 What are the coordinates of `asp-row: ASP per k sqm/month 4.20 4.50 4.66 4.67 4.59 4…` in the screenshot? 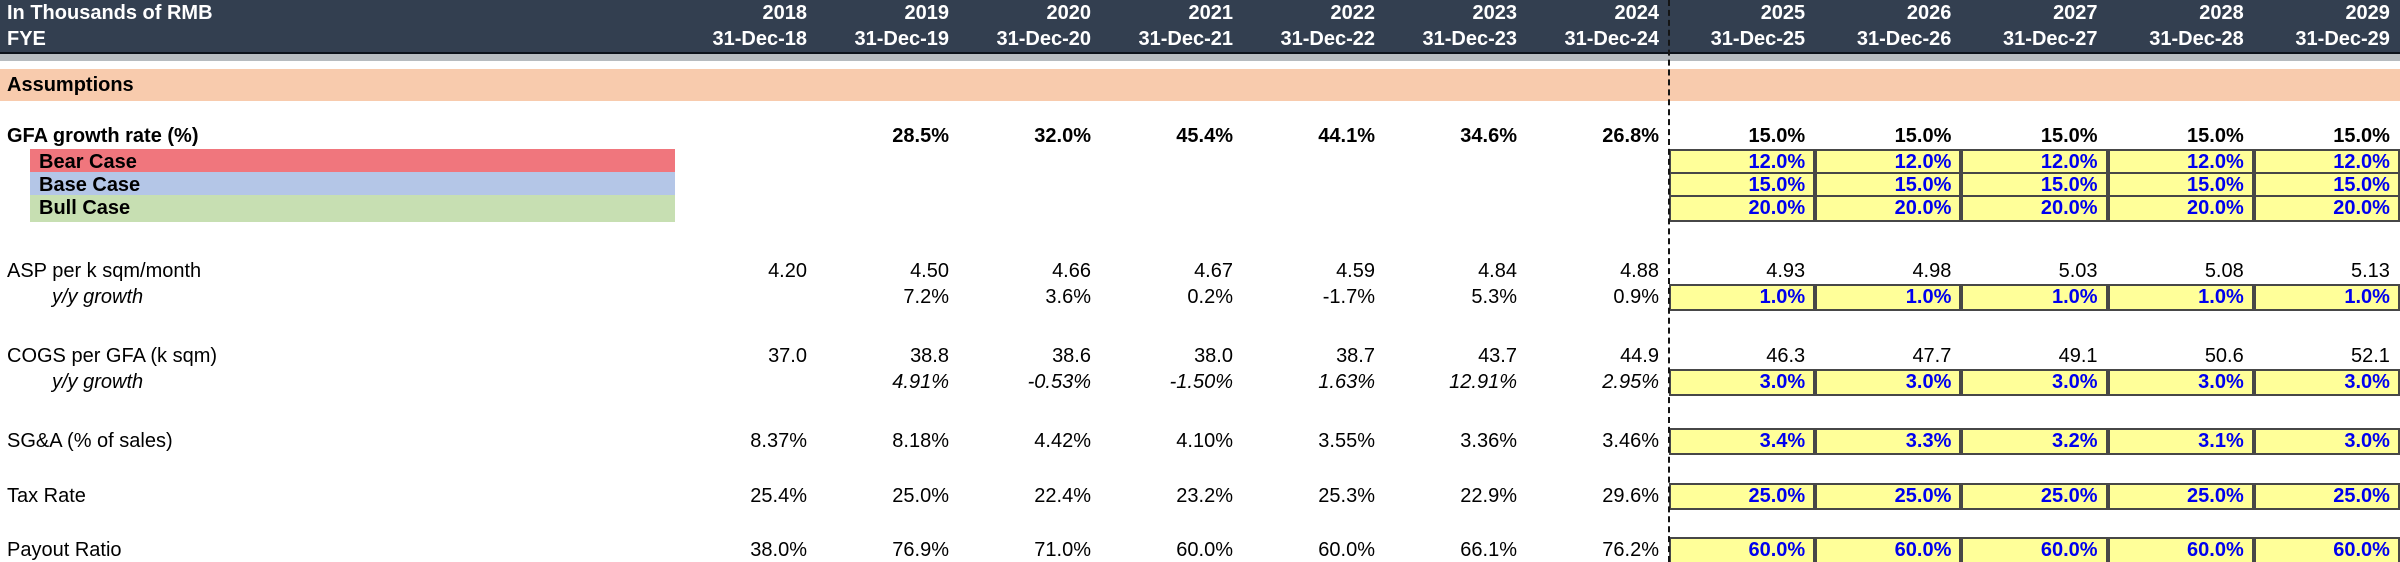 It's located at (1200, 271).